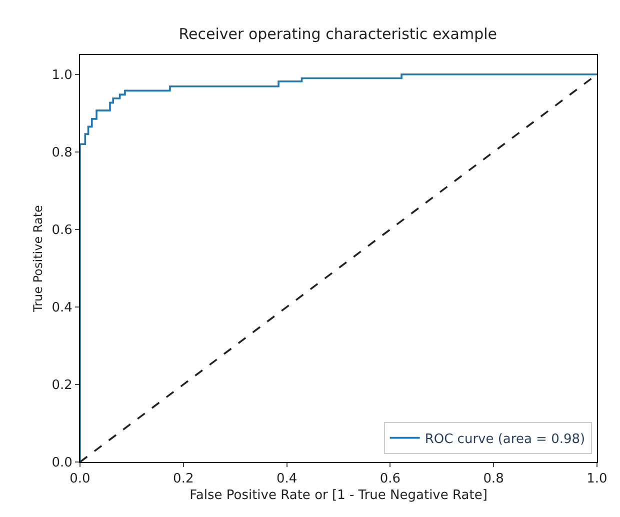 This screenshot has width=620, height=517. Describe the element at coordinates (505, 439) in the screenshot. I see `legend-label: ROC curve (area = 0.98)` at that location.